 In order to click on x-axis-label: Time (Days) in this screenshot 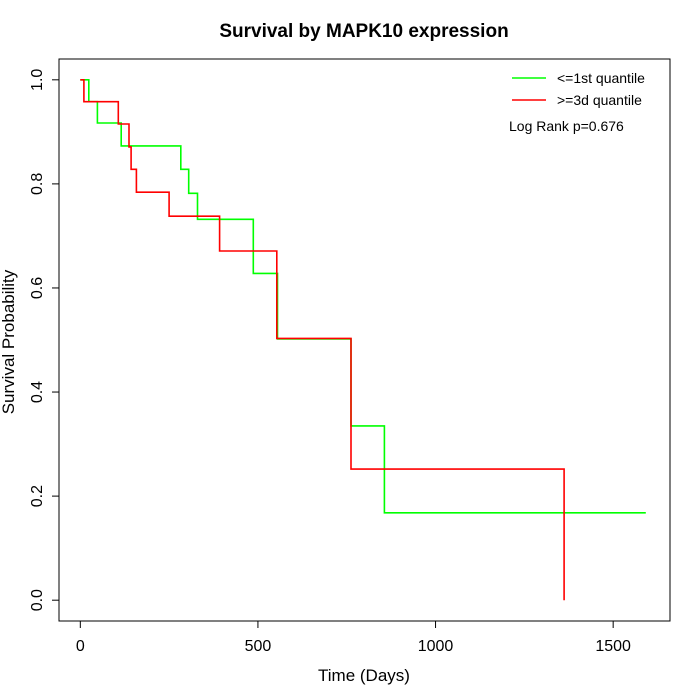, I will do `click(364, 675)`.